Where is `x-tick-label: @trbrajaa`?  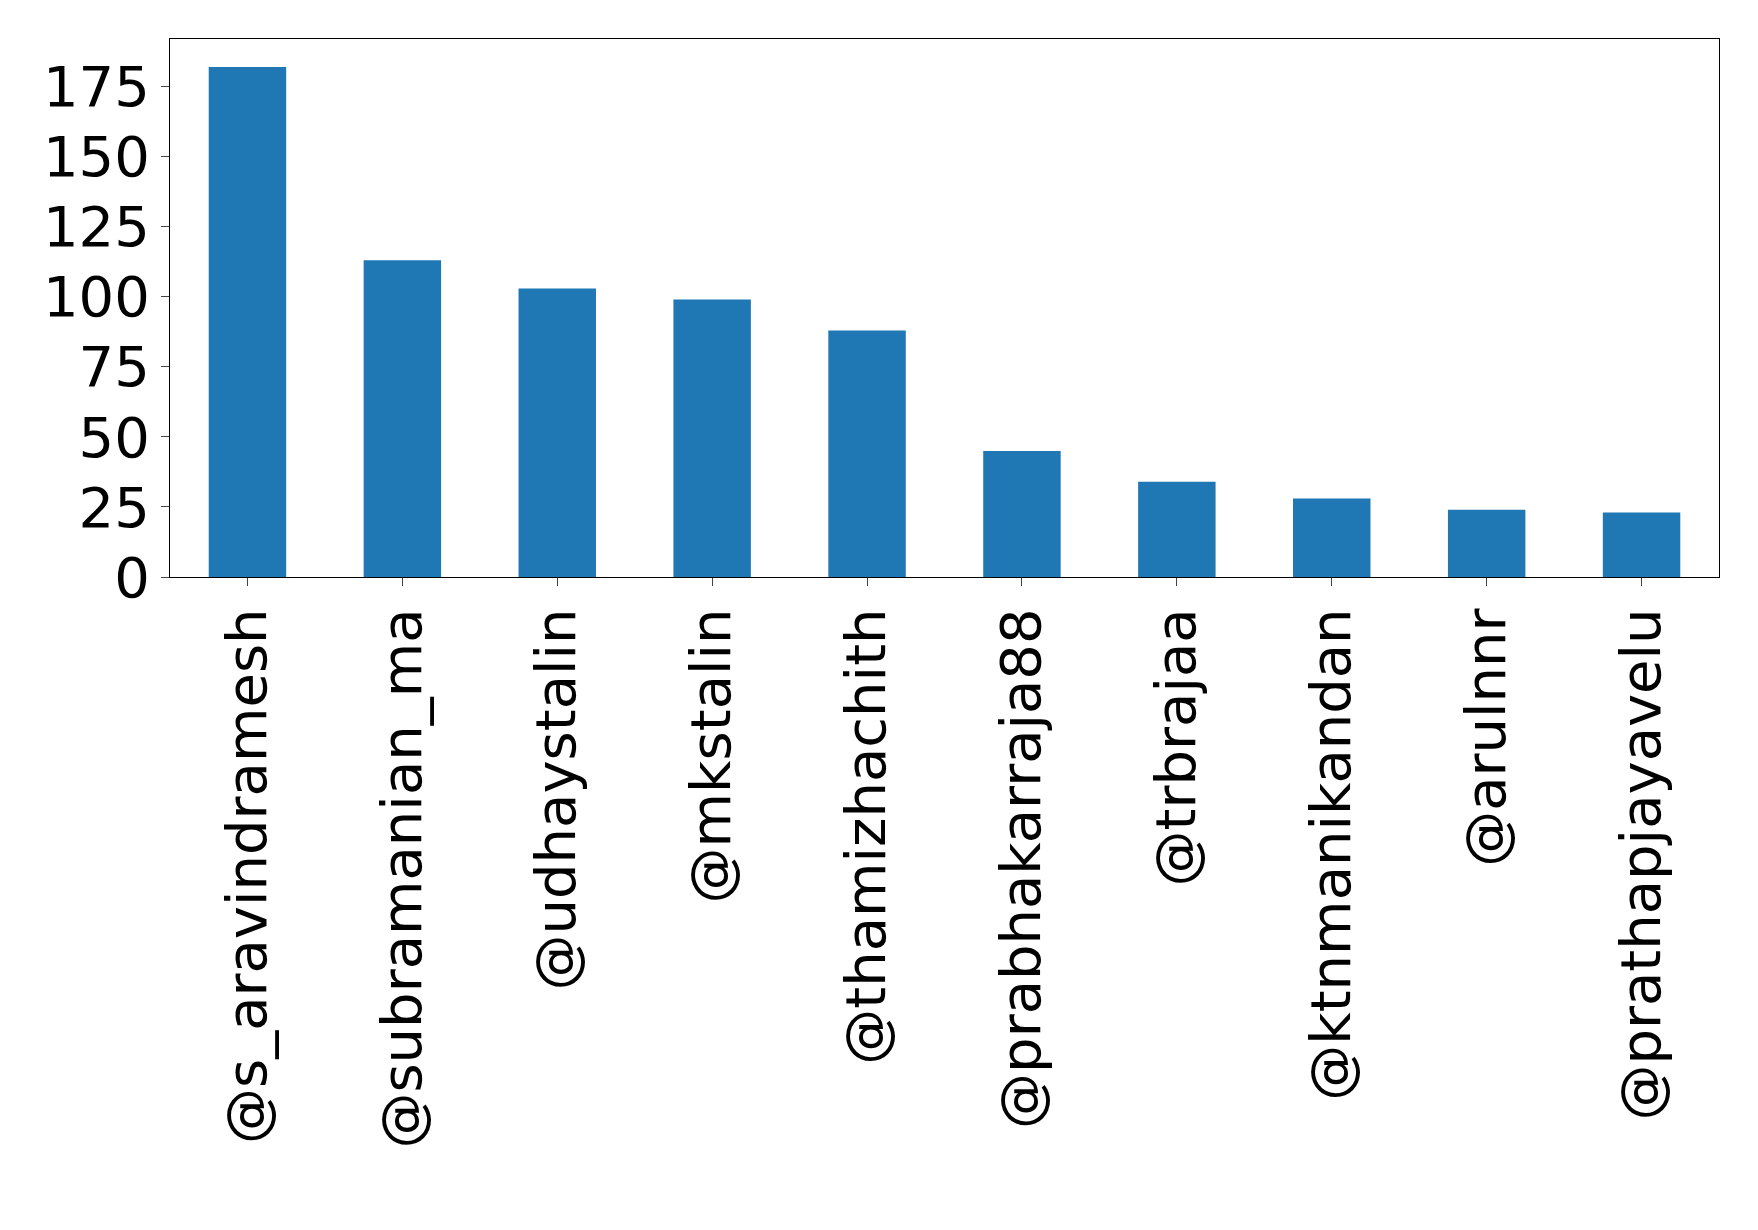 x-tick-label: @trbrajaa is located at coordinates (1176, 747).